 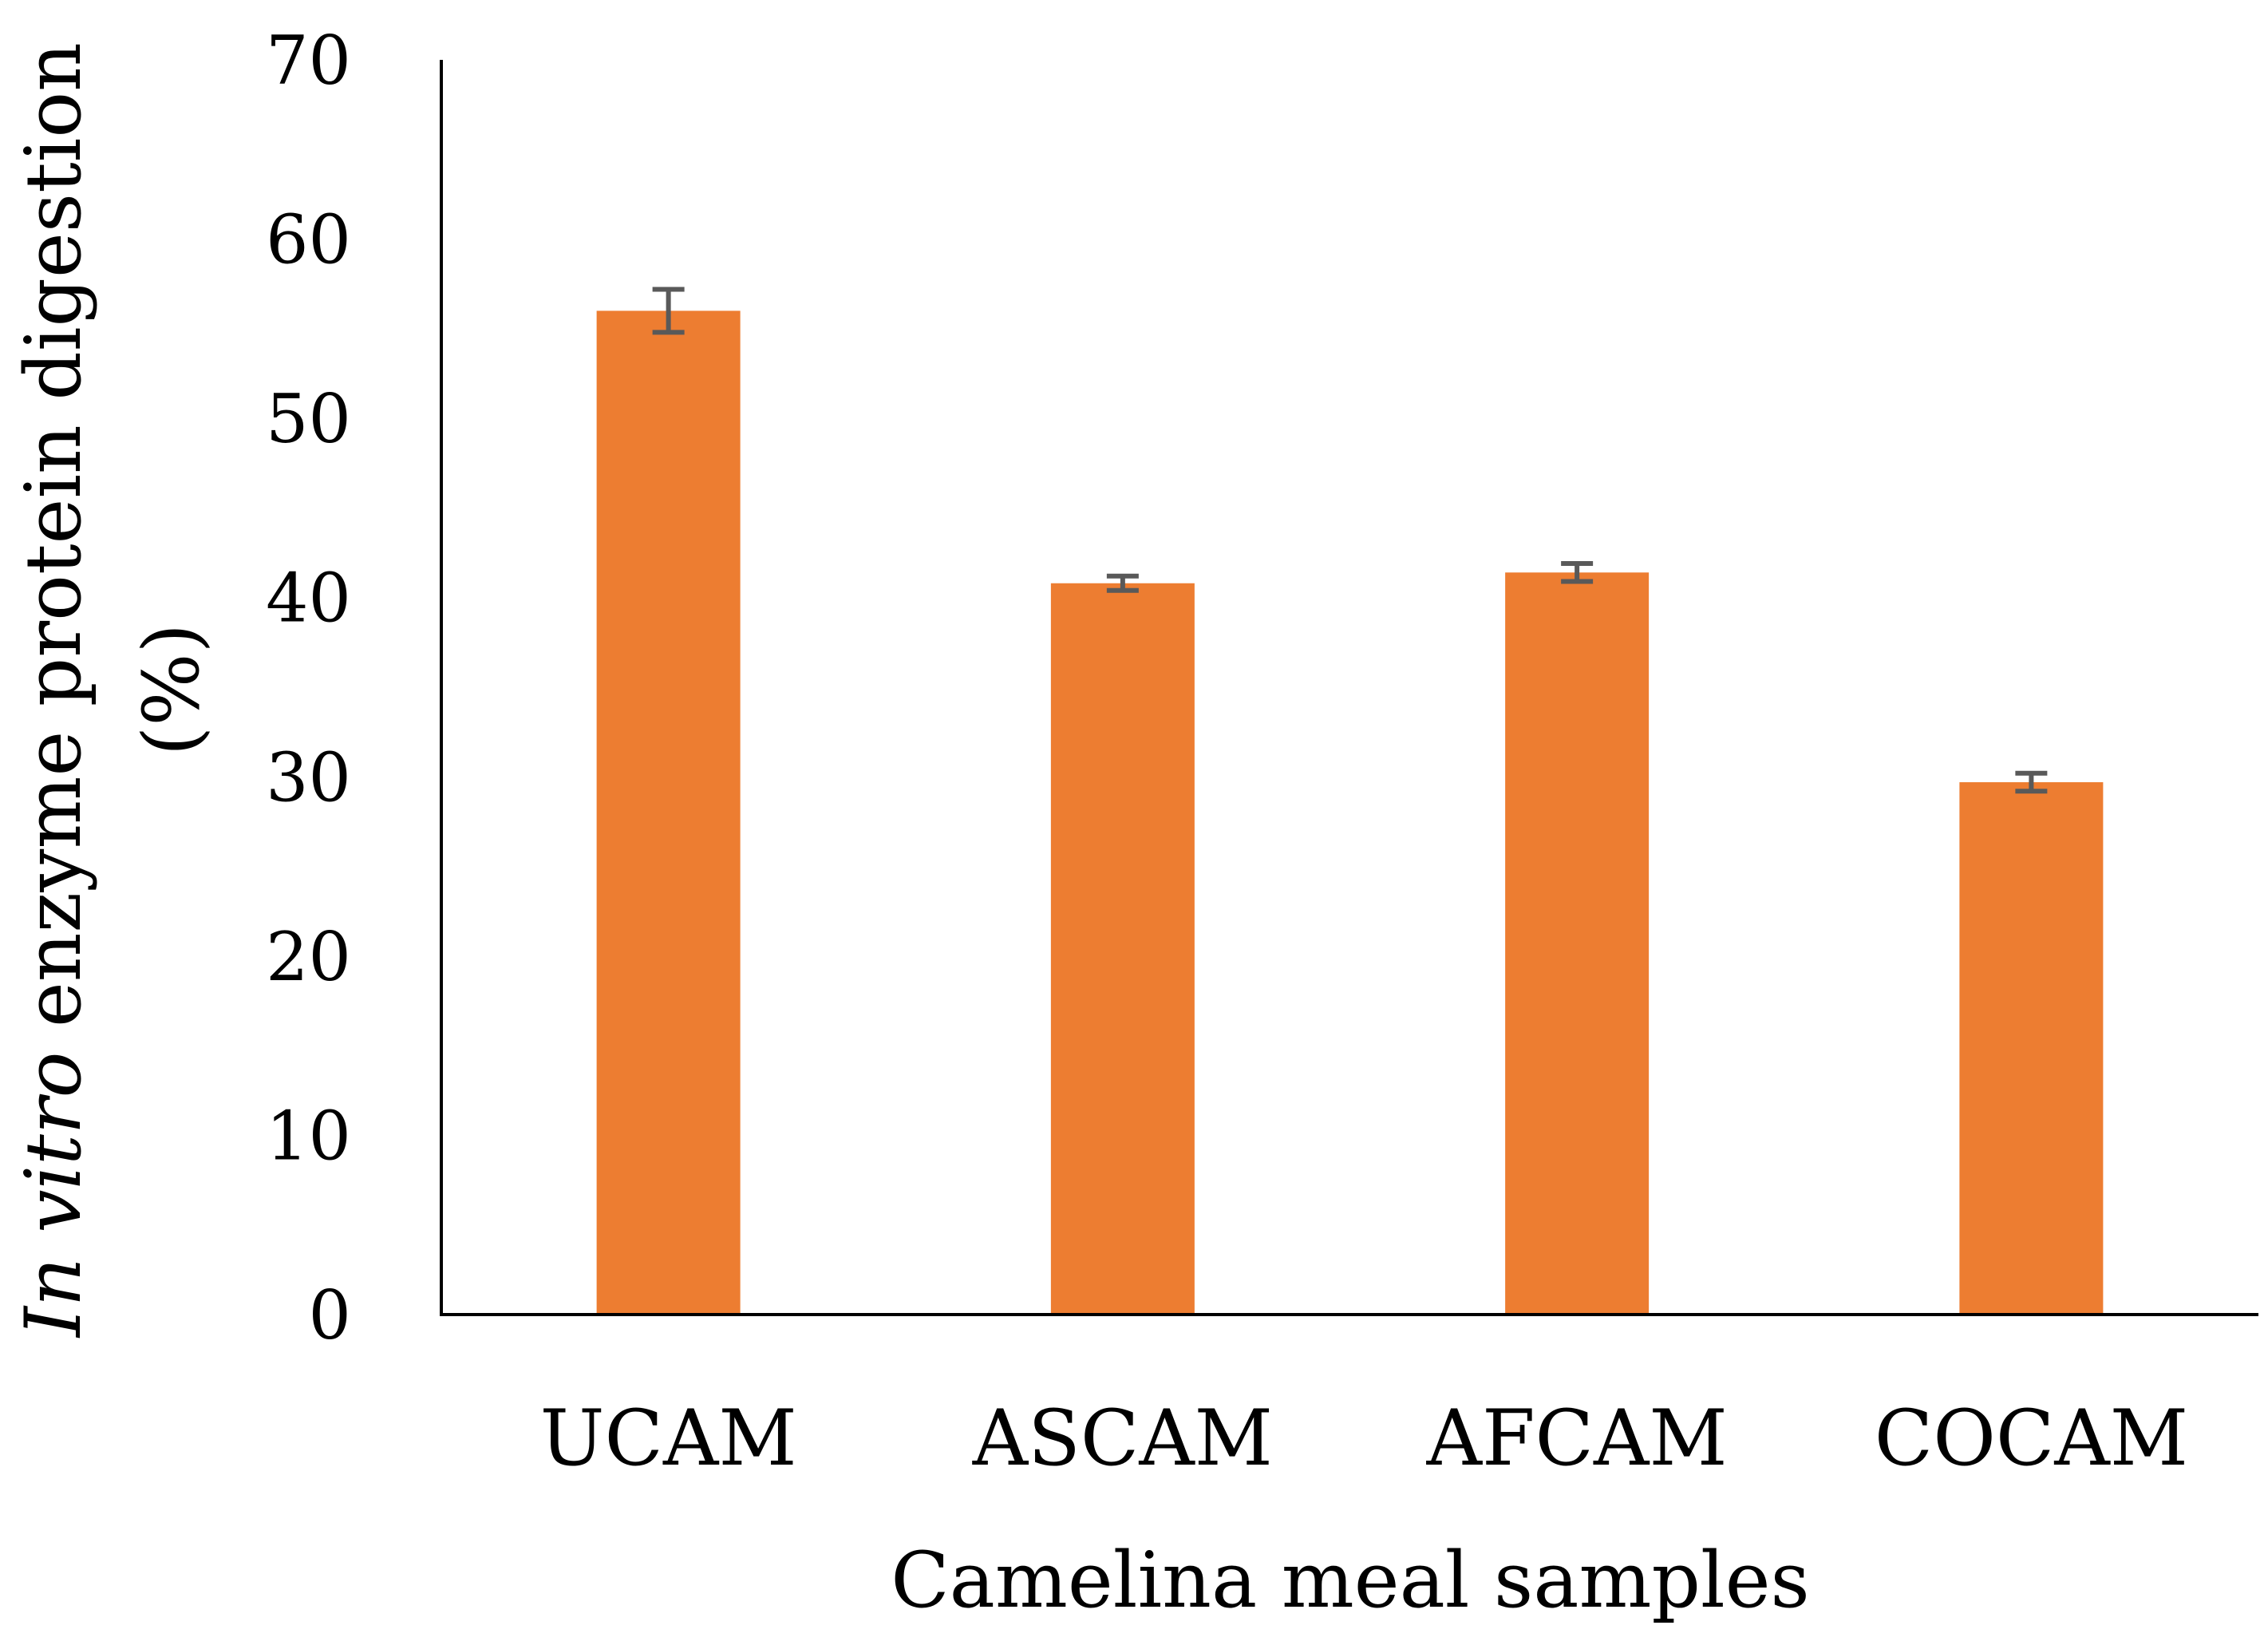 What do you see at coordinates (330, 1315) in the screenshot?
I see `y-tick-label: 0` at bounding box center [330, 1315].